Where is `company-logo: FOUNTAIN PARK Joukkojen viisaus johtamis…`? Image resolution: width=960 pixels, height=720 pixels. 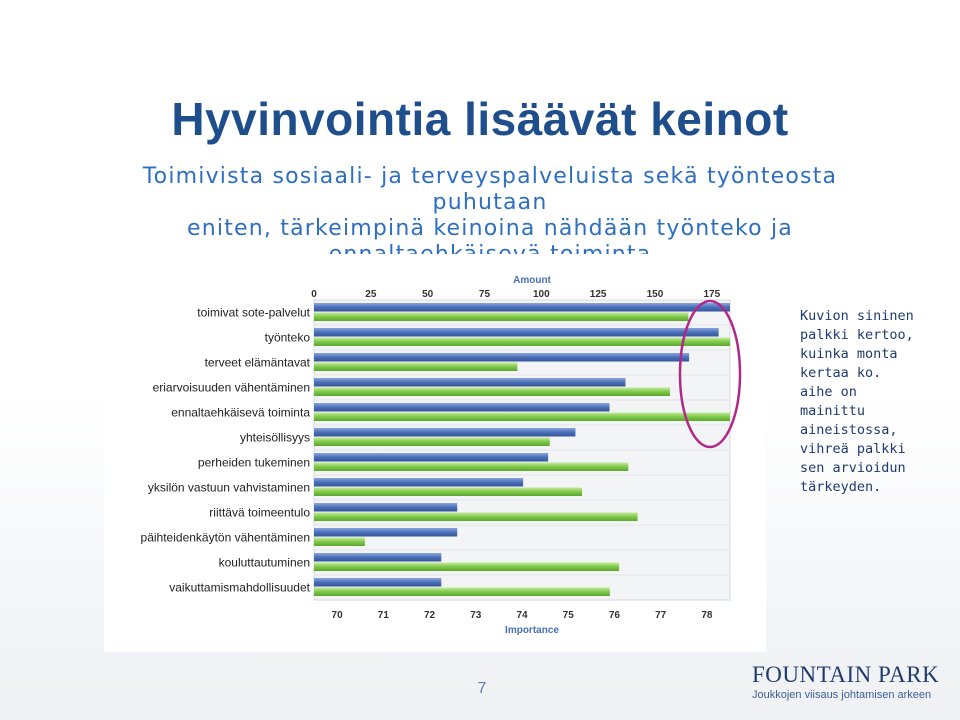 company-logo: FOUNTAIN PARK Joukkojen viisaus johtamis… is located at coordinates (847, 681).